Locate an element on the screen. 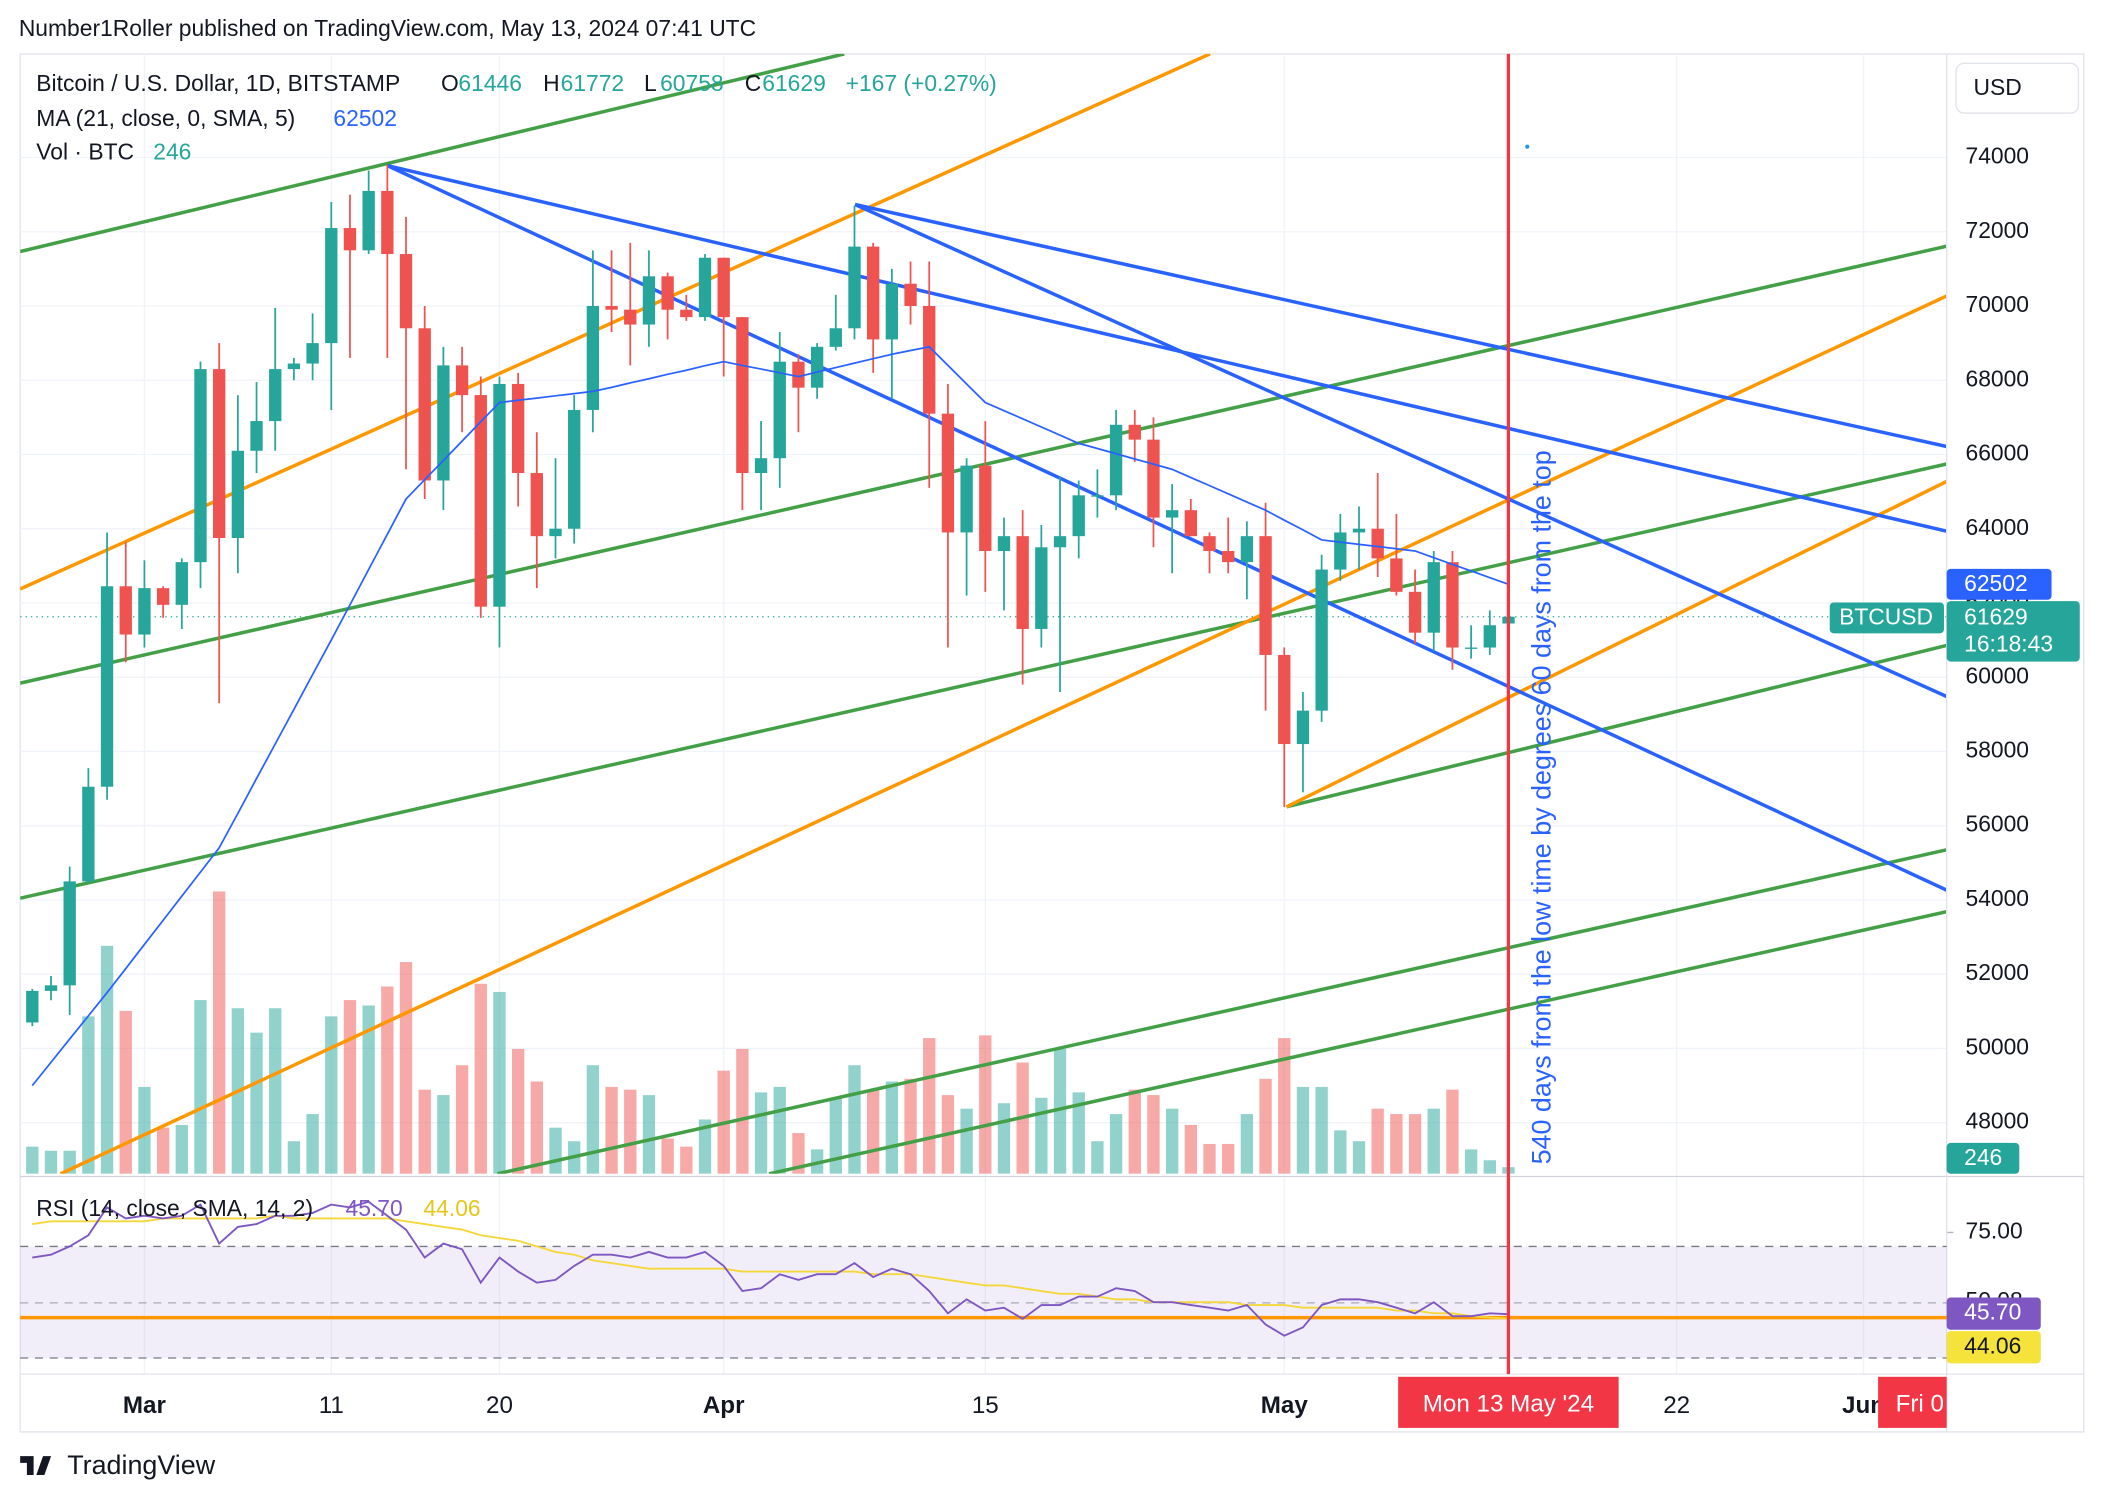 This screenshot has height=1502, width=2108. y-tick-label: 72000 is located at coordinates (1997, 230).